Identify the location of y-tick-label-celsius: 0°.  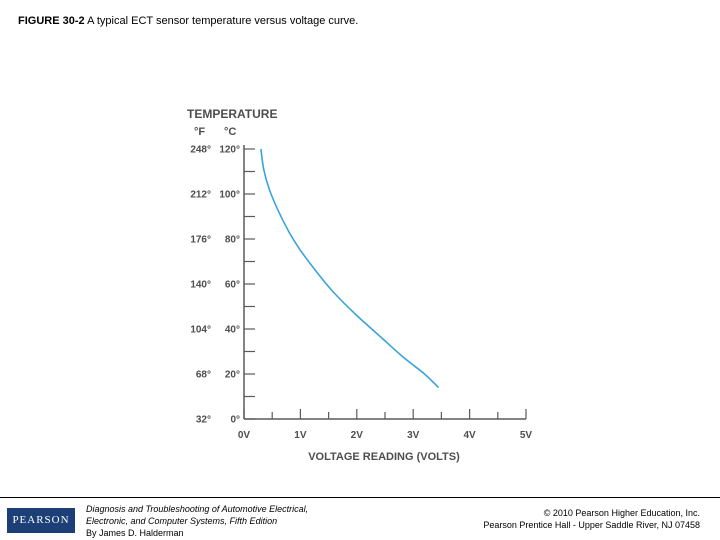
(235, 420).